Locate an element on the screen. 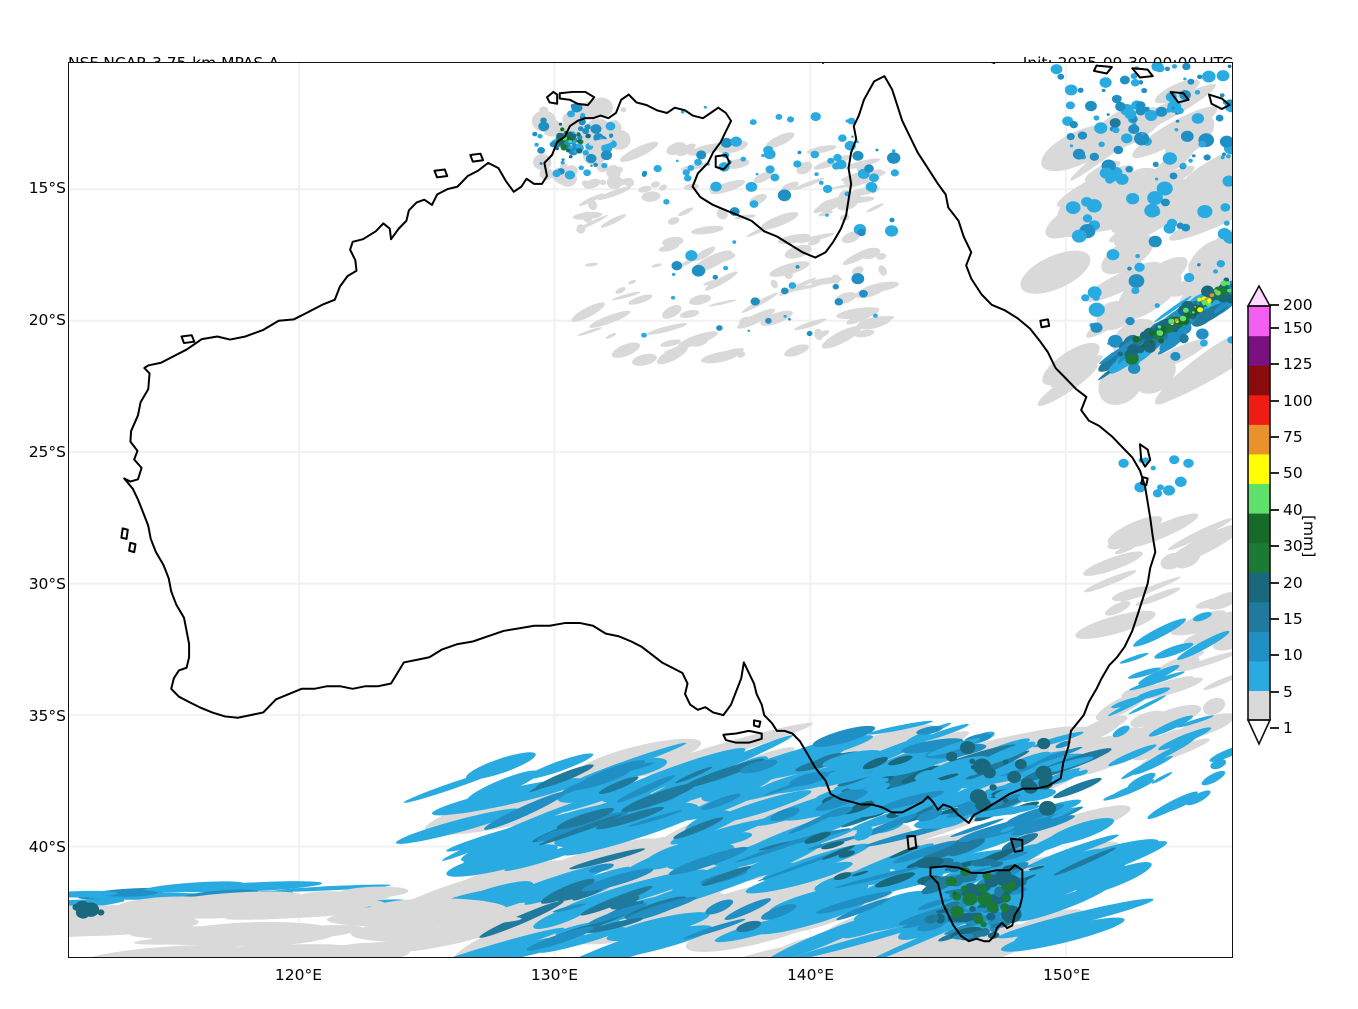 This screenshot has width=1358, height=1009. longitude-tick-label: 140°E is located at coordinates (810, 975).